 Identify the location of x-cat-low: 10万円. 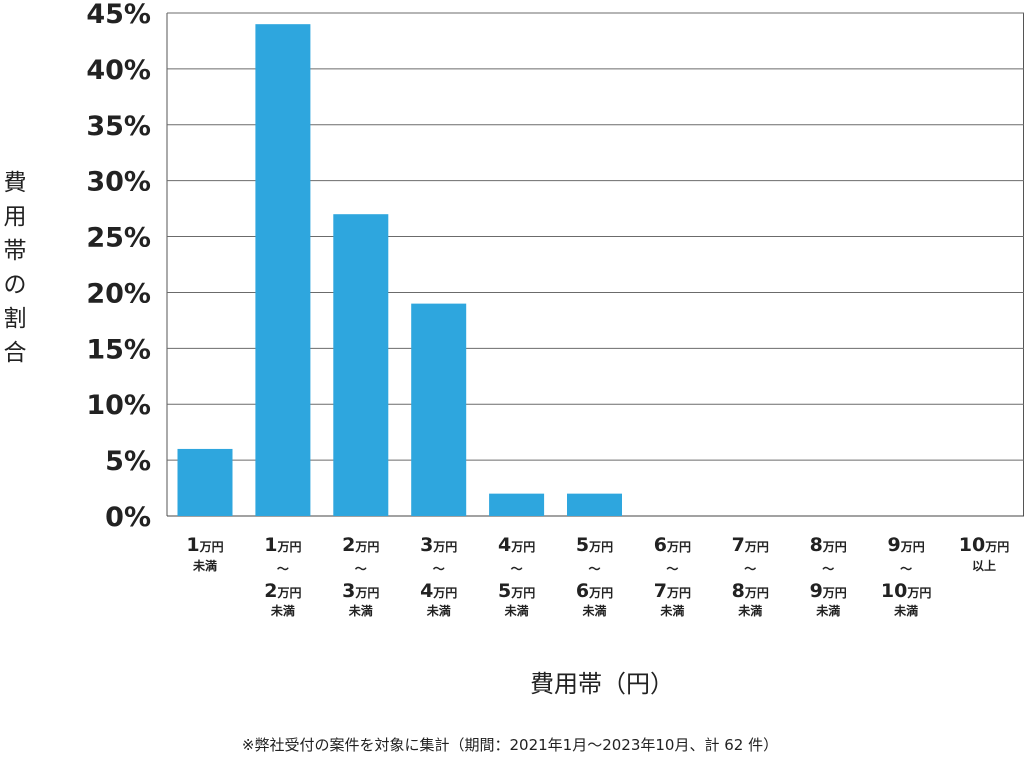
(984, 545).